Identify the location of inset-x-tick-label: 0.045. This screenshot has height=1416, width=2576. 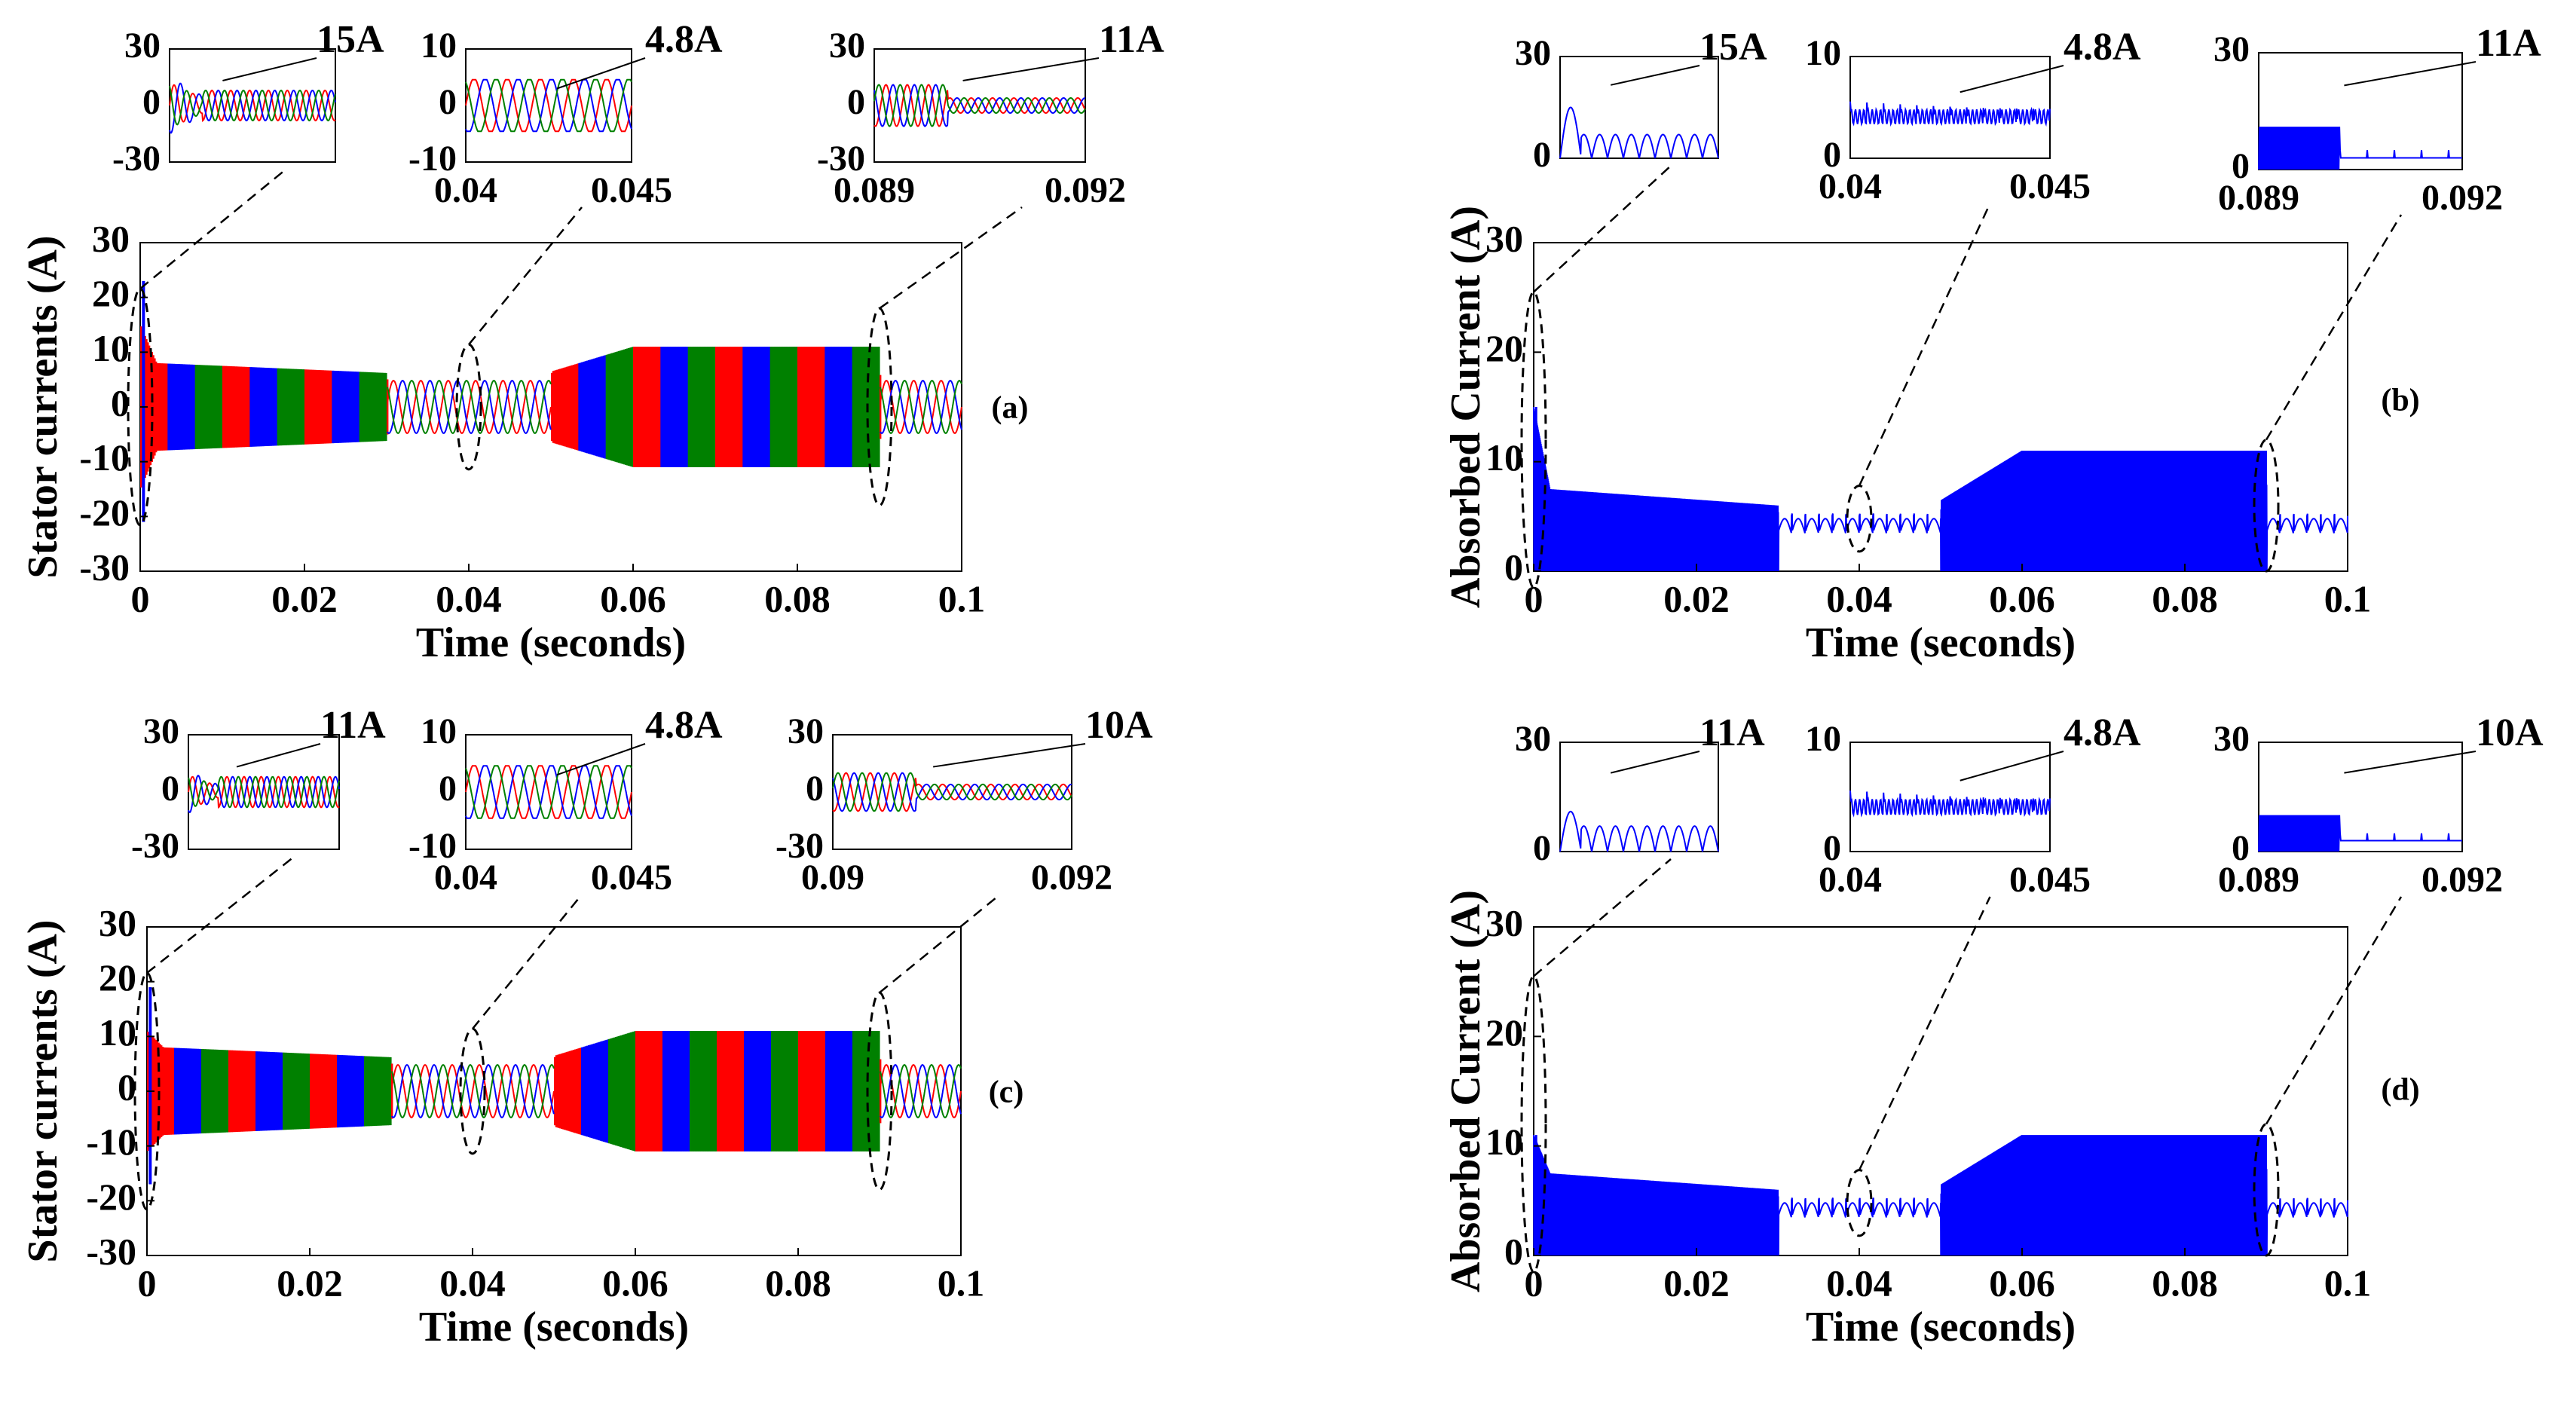
(2050, 187).